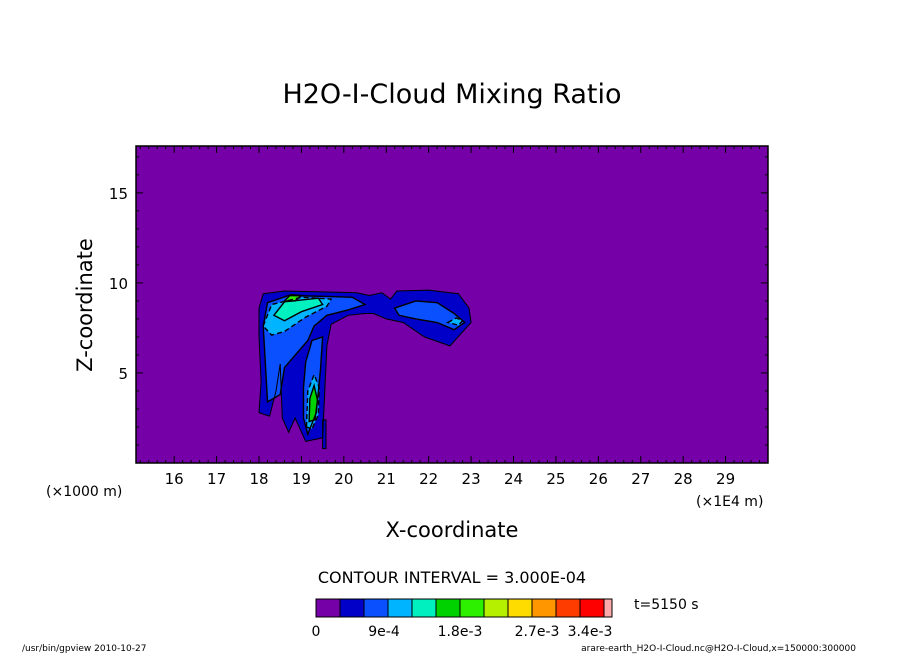 The width and height of the screenshot is (904, 654). I want to click on contour-lines, so click(365, 369).